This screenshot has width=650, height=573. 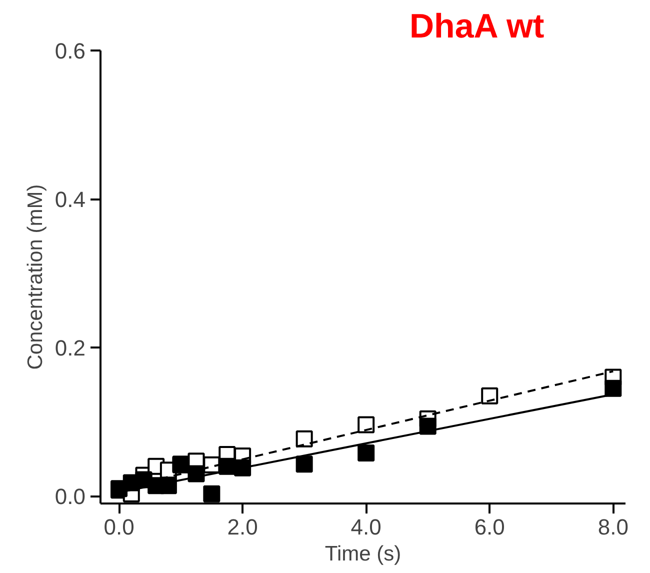 I want to click on y-axis-title: Concentration (mM), so click(x=35, y=277).